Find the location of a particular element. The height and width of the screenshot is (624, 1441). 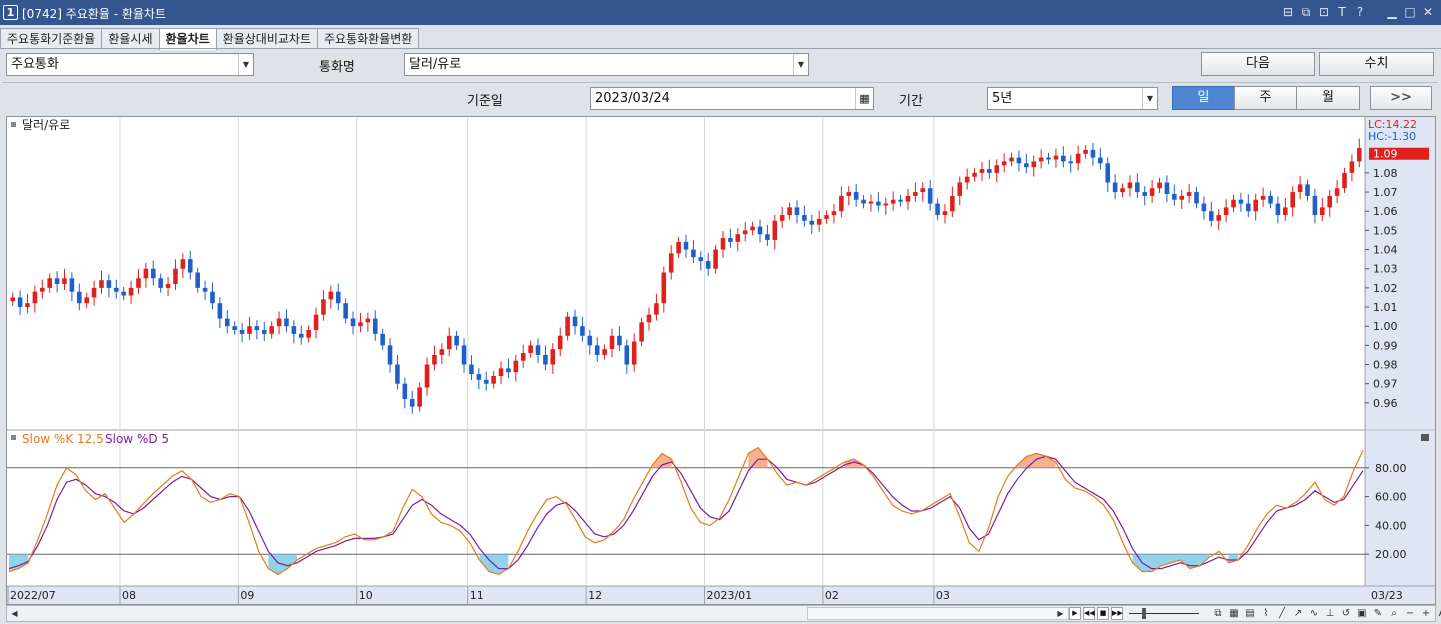

chart-line-icon: ⌇ is located at coordinates (1266, 613).